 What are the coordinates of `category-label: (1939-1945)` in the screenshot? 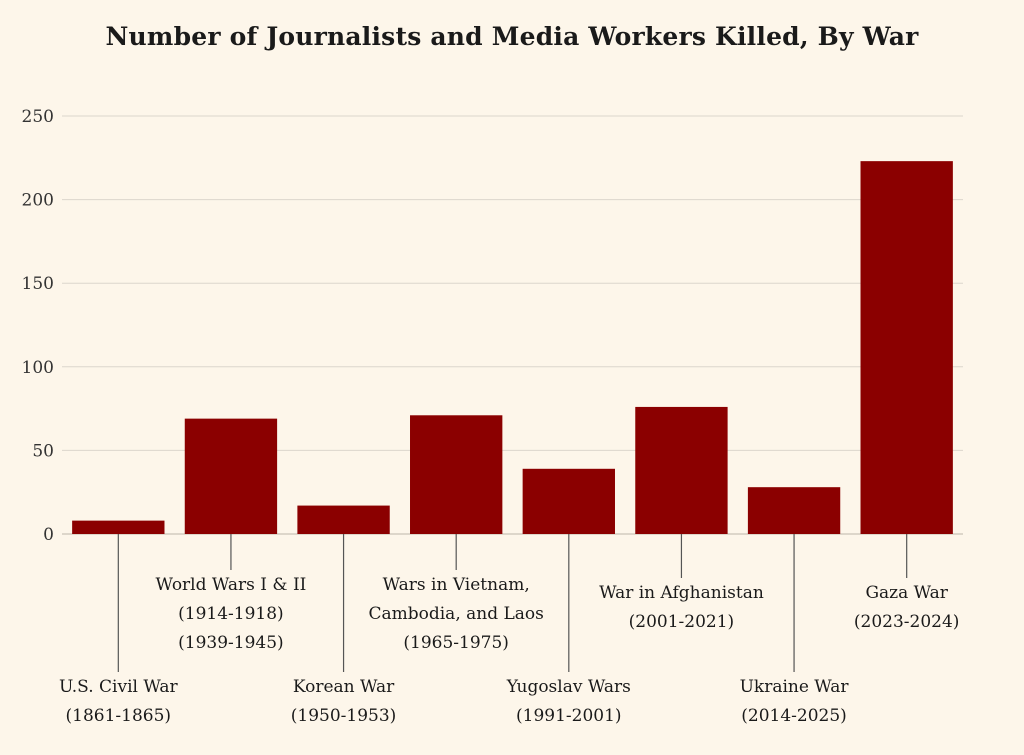 It's located at (231, 643).